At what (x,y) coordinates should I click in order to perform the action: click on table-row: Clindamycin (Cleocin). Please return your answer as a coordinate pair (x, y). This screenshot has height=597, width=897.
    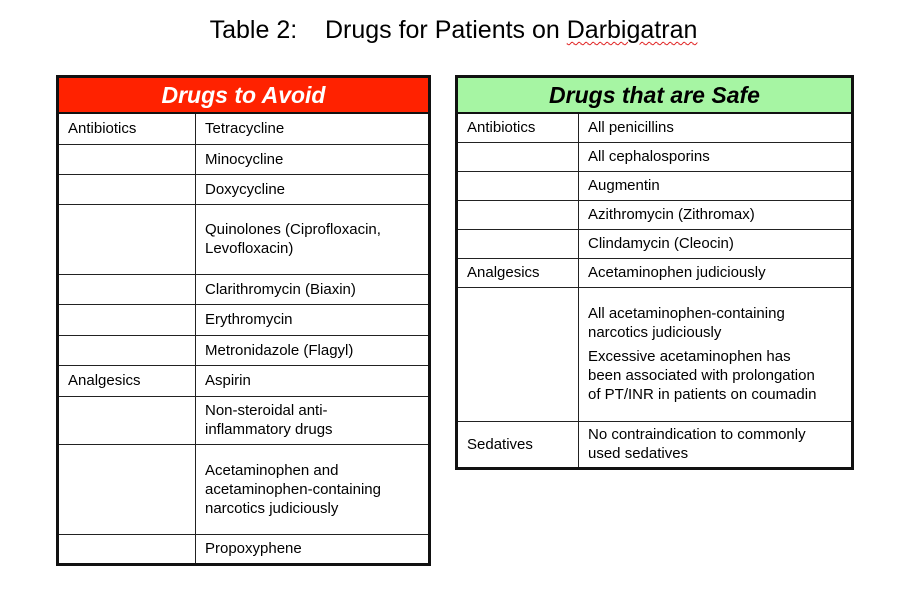
    Looking at the image, I should click on (654, 243).